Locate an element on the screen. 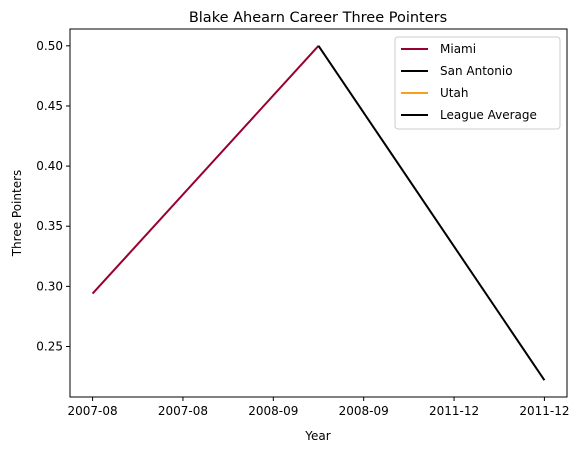 The image size is (582, 457). y-tick-label: 0.50 is located at coordinates (49, 46).